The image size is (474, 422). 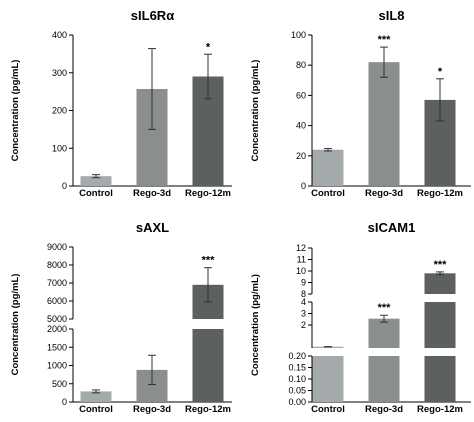 I want to click on y-tick-label: 1500, so click(x=57, y=347).